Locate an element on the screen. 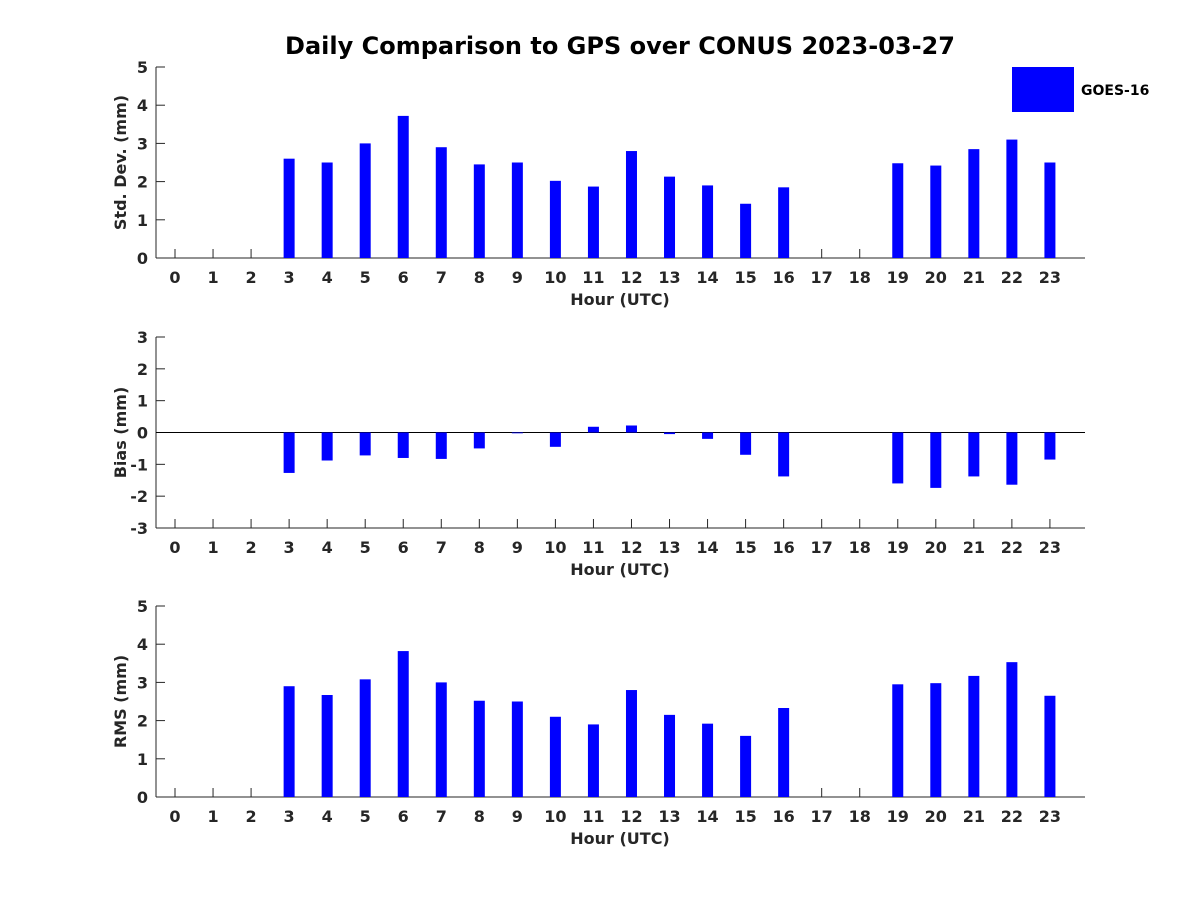  y-axis-label: Bias (mm) is located at coordinates (120, 433).